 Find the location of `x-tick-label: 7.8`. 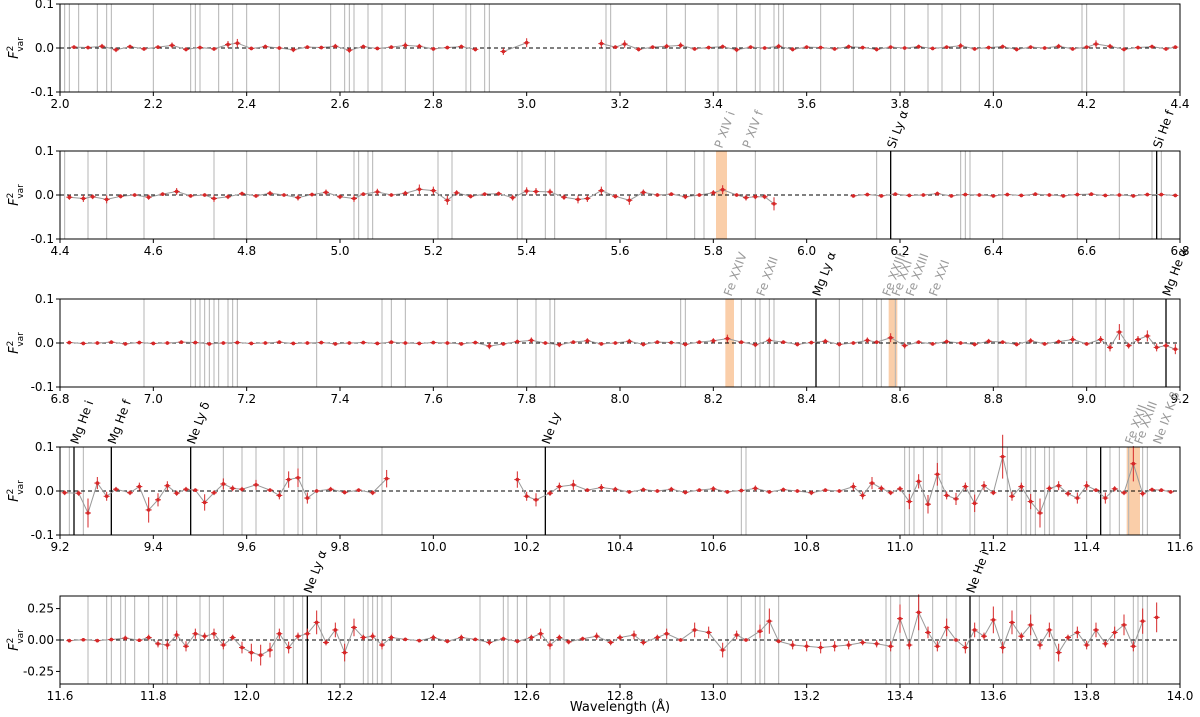

x-tick-label: 7.8 is located at coordinates (526, 399).